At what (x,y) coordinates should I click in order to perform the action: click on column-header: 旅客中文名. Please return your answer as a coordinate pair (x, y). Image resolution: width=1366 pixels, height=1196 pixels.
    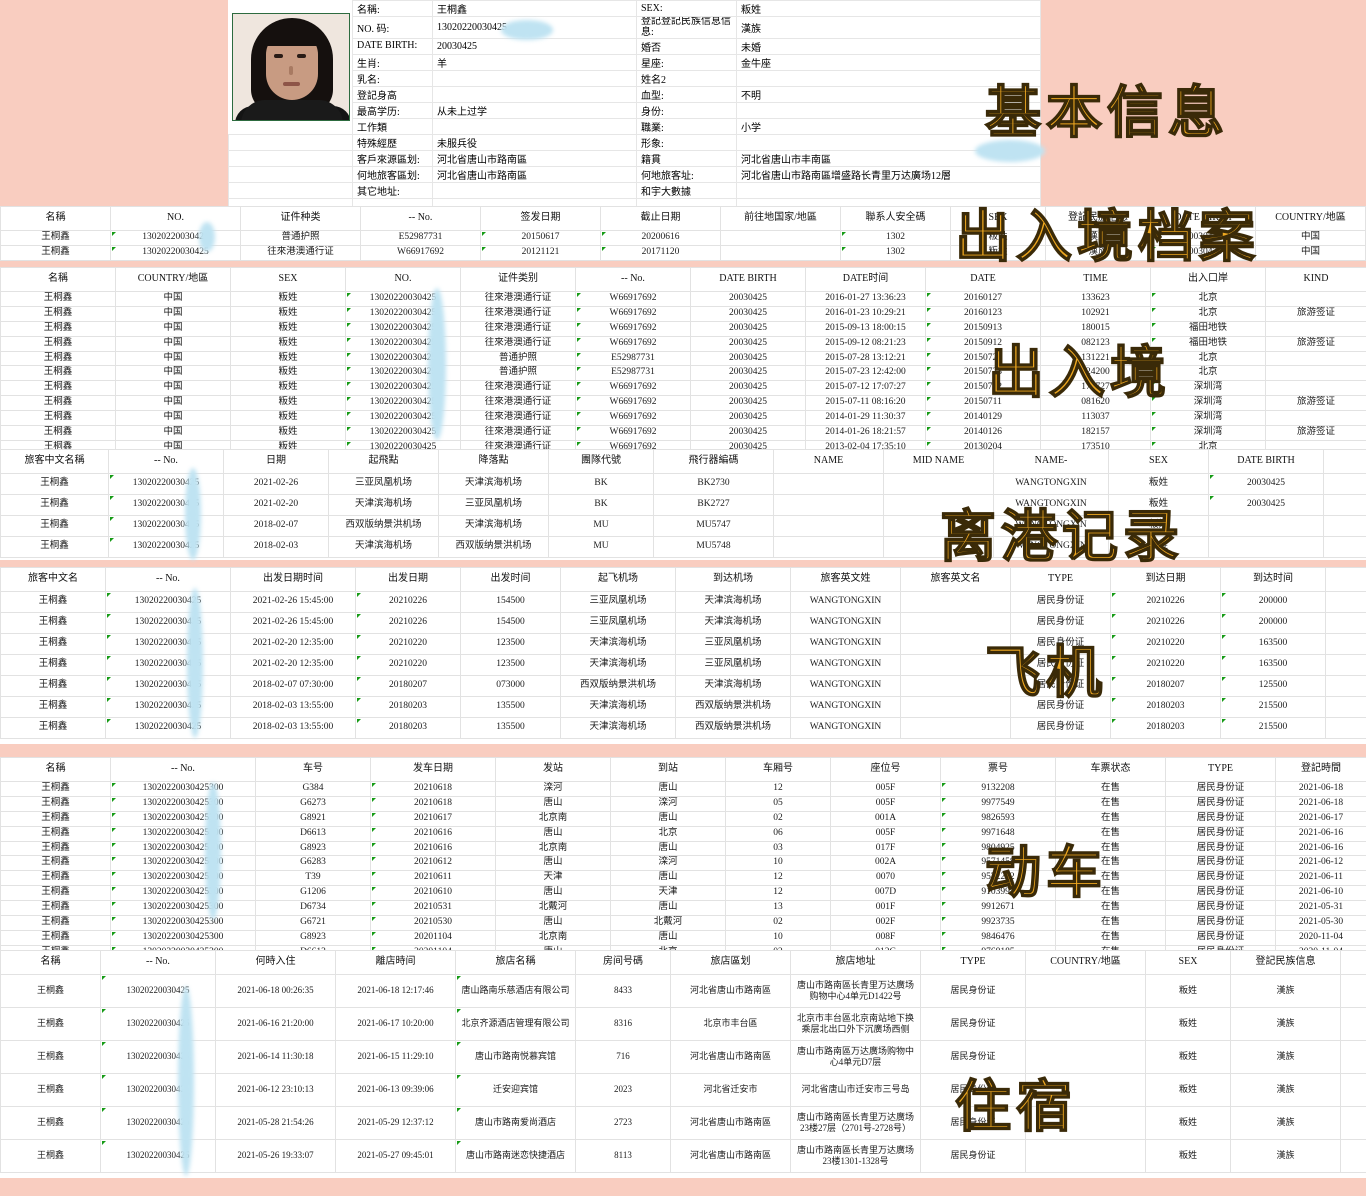
    Looking at the image, I should click on (53, 579).